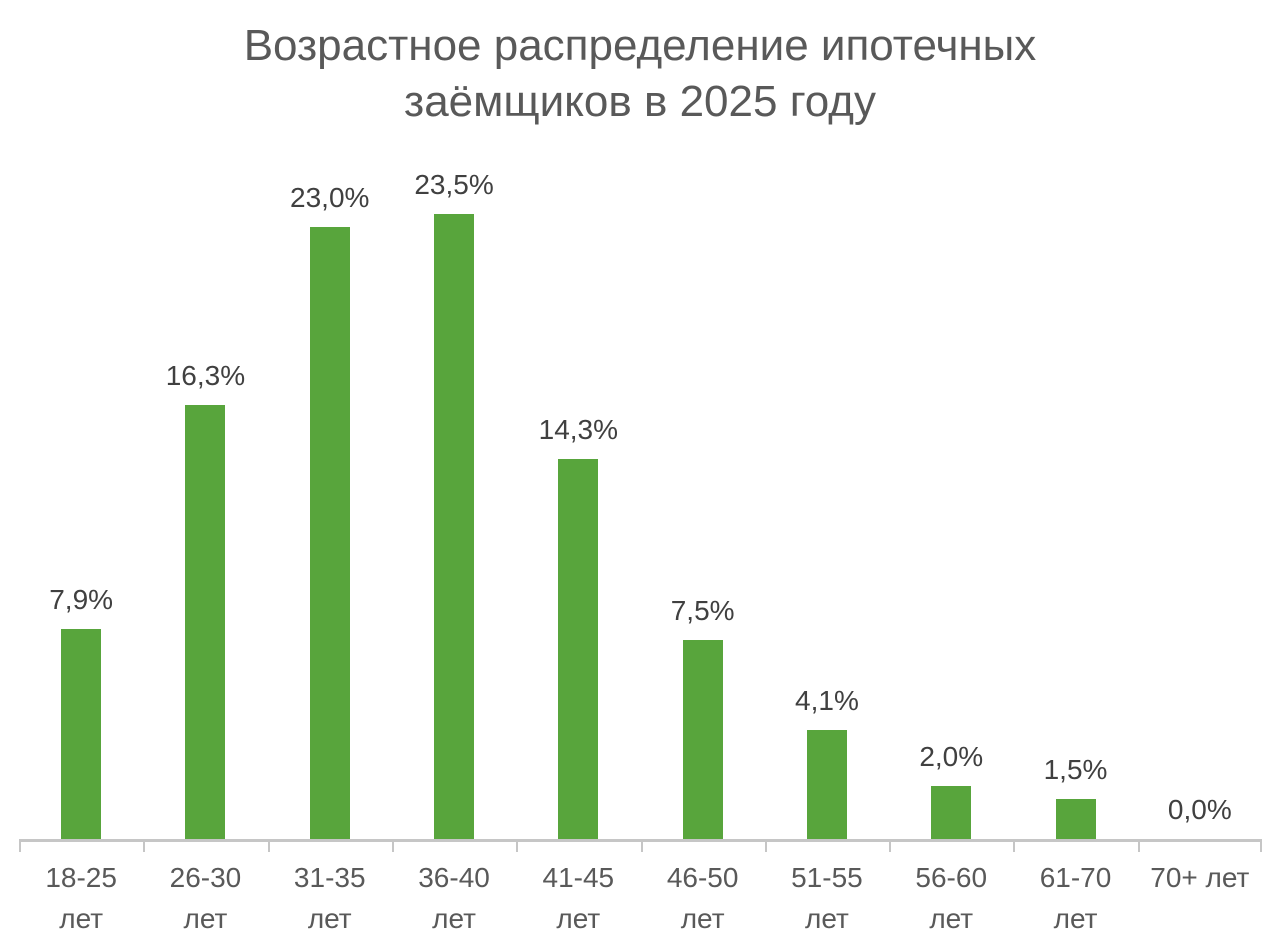 This screenshot has width=1280, height=944. I want to click on x-axis-label-text: 70+ лет, so click(1200, 877).